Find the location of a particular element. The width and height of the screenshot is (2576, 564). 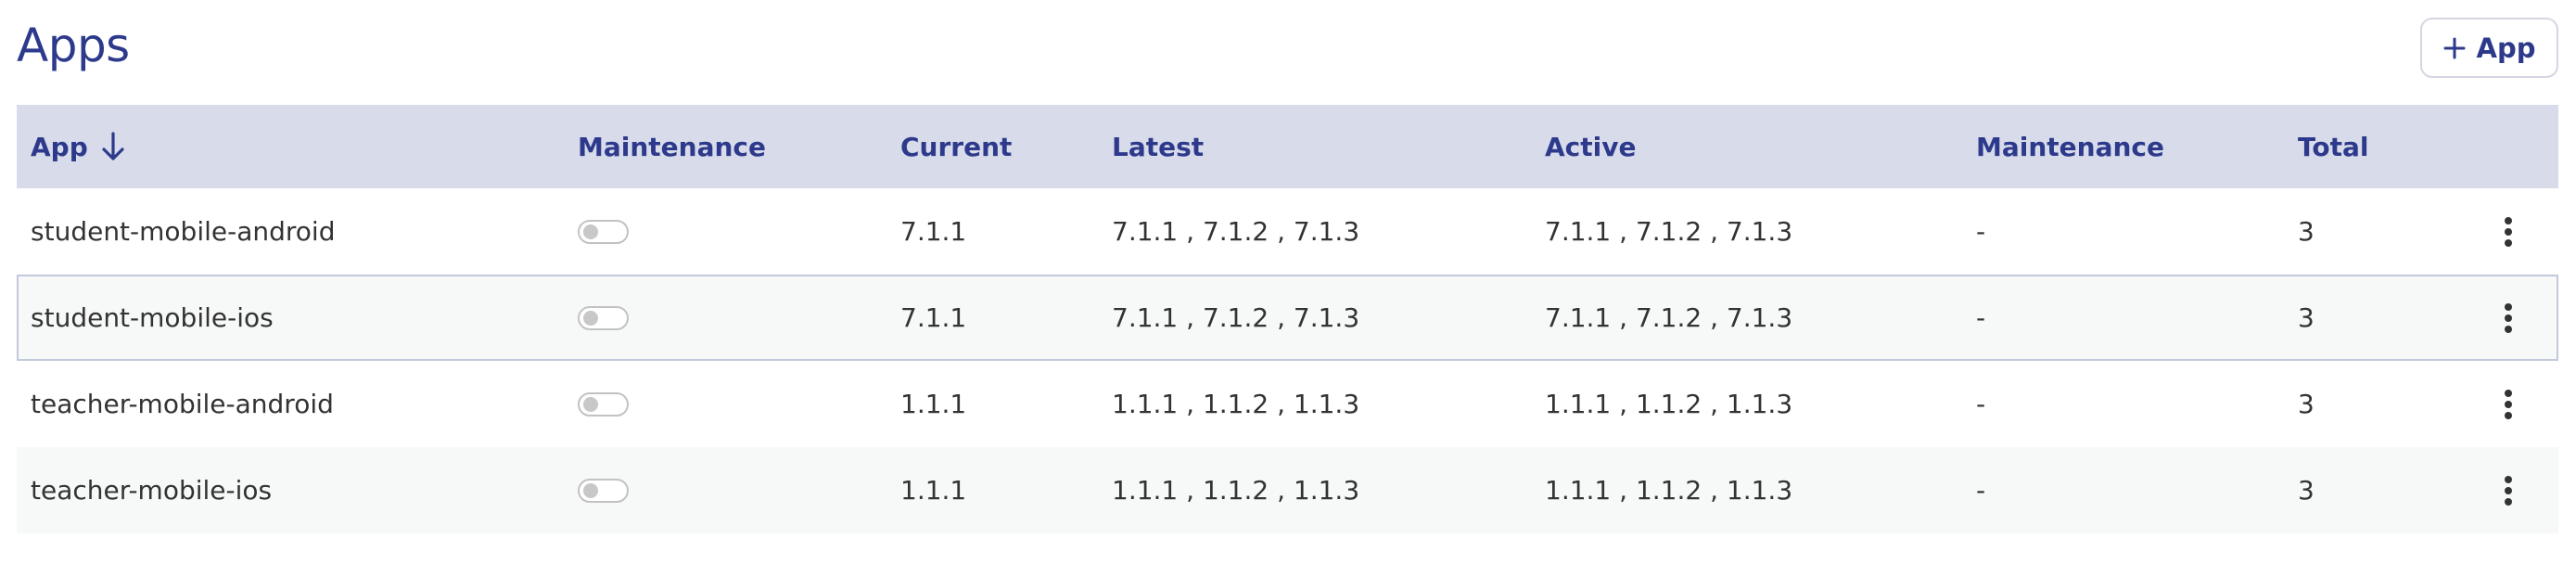

column-header-latest: Latest is located at coordinates (1158, 146).